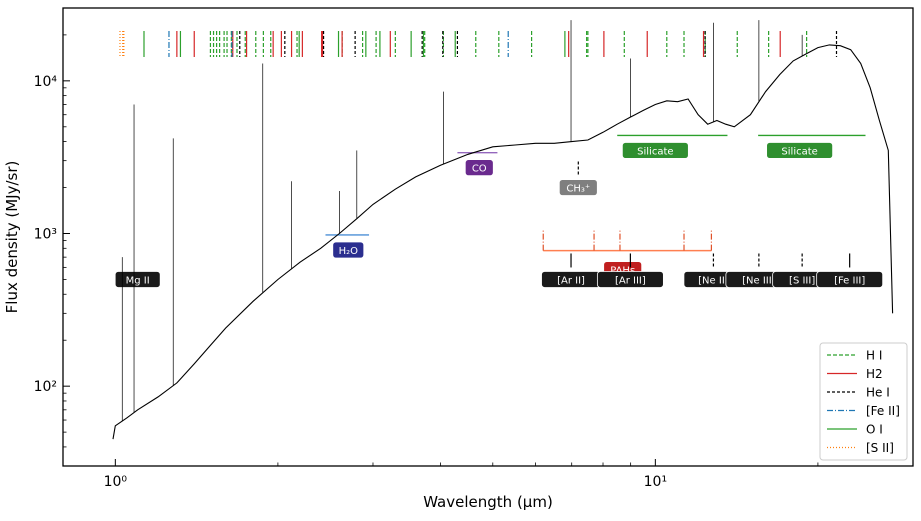 The width and height of the screenshot is (921, 521). What do you see at coordinates (45, 387) in the screenshot?
I see `y-tick-label: 10²` at bounding box center [45, 387].